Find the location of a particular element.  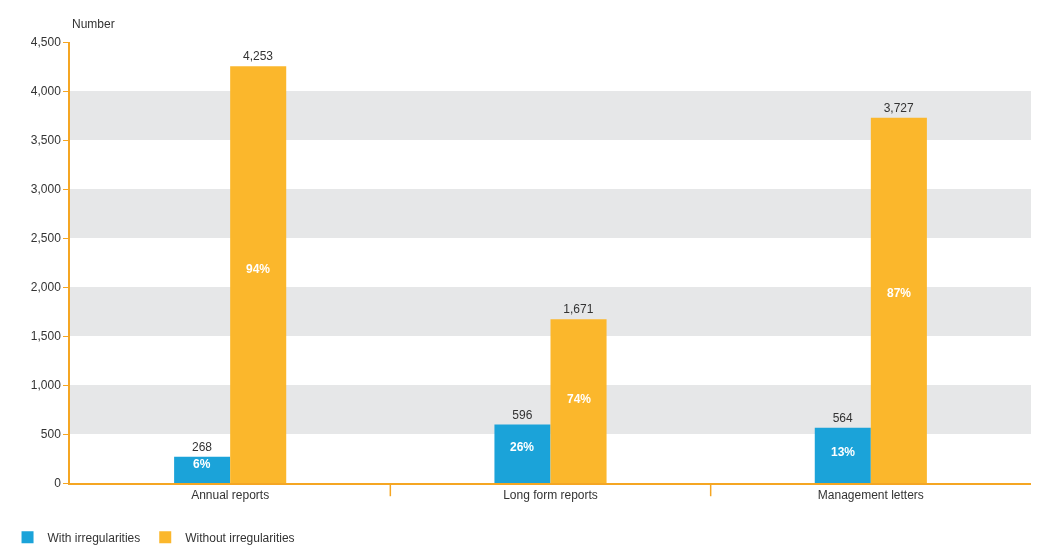

y-tick-label: 500 is located at coordinates (51, 434).